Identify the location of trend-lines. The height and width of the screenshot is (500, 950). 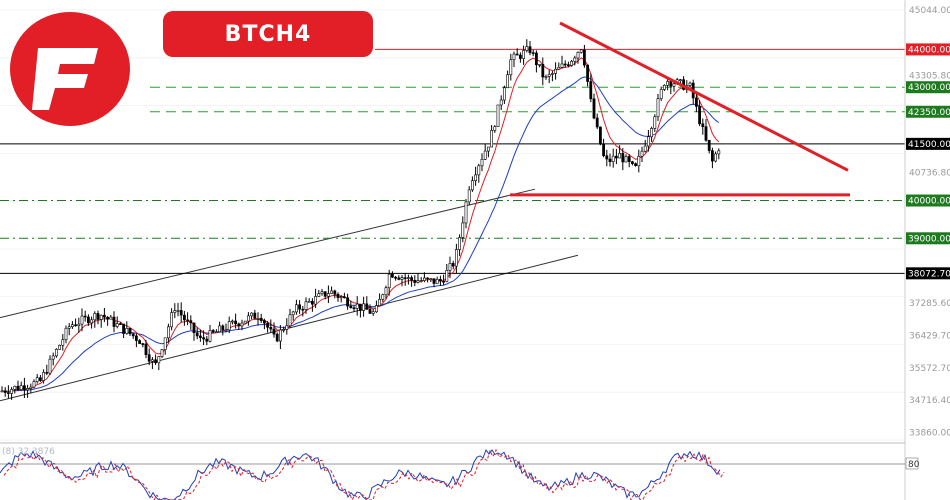
(680, 109).